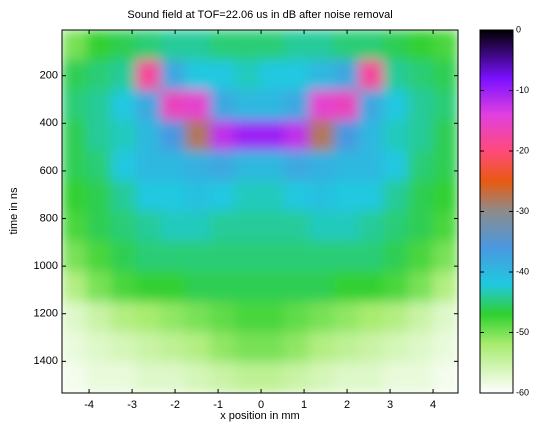 This screenshot has width=533, height=425. I want to click on y-tick-label: 1200, so click(46, 314).